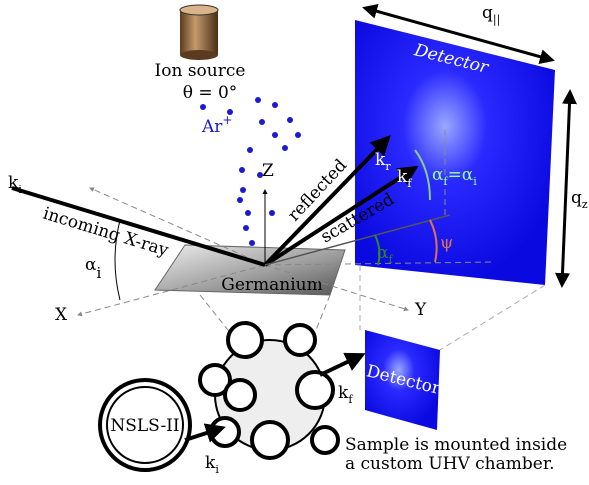  Describe the element at coordinates (212, 464) in the screenshot. I see `small-ki-label: ki` at that location.